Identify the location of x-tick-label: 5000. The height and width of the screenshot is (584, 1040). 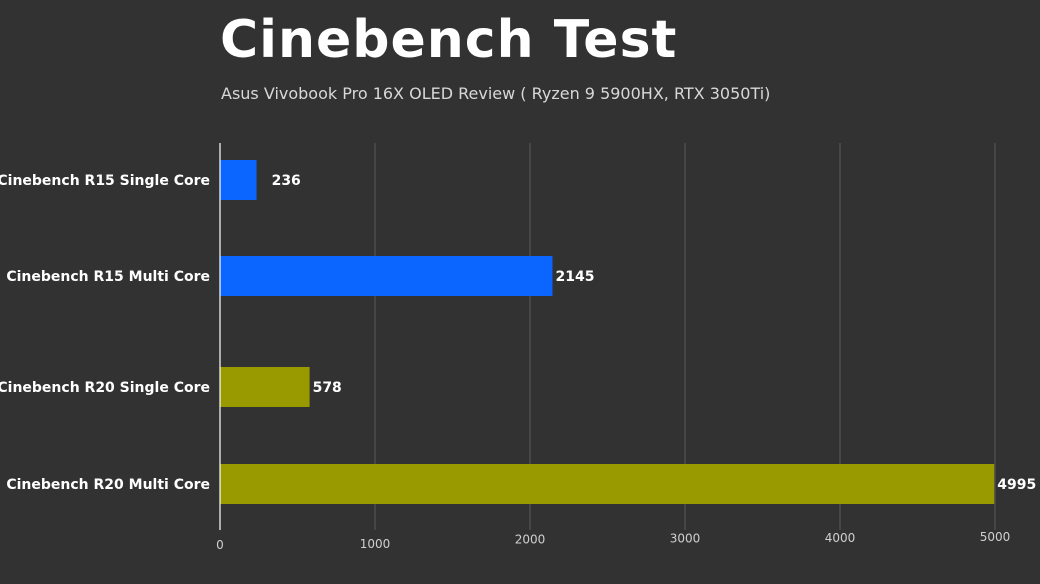
(995, 537).